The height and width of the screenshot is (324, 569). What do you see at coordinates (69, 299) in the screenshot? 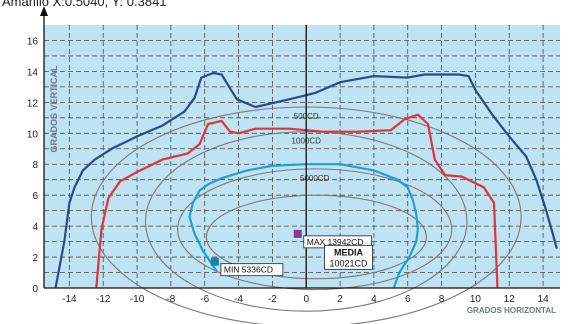
I see `x-tick-label: -14` at bounding box center [69, 299].